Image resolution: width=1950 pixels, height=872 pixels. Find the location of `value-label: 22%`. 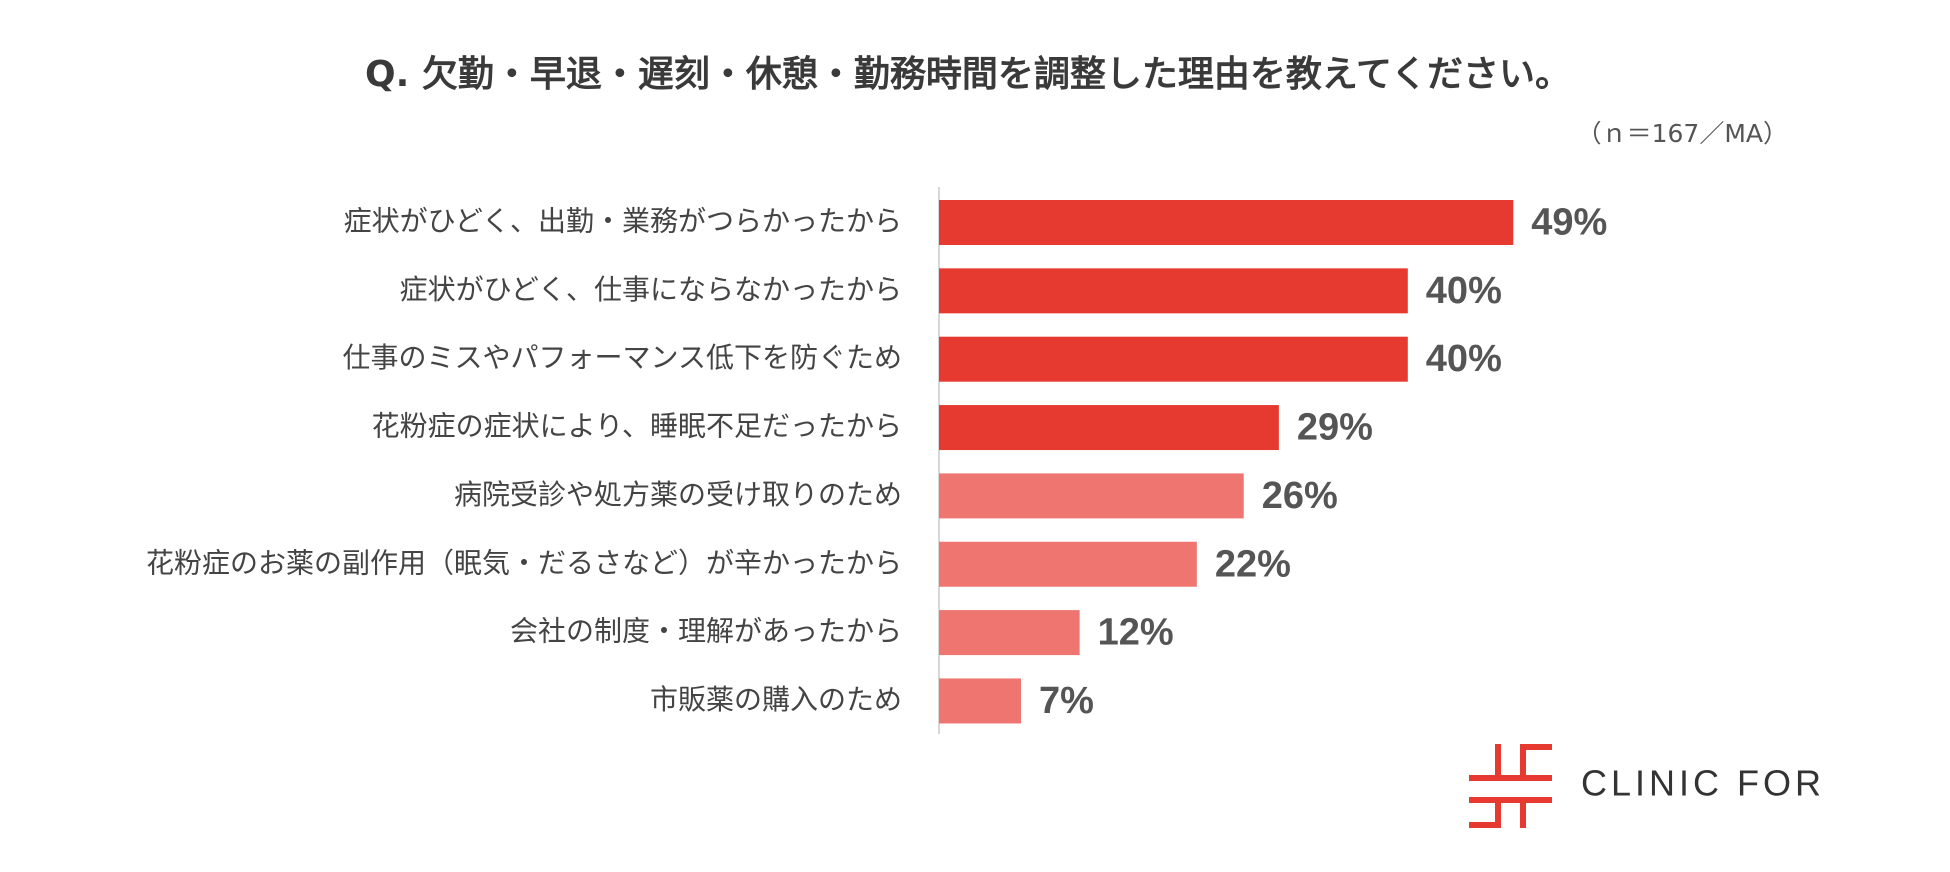

value-label: 22% is located at coordinates (1253, 564).